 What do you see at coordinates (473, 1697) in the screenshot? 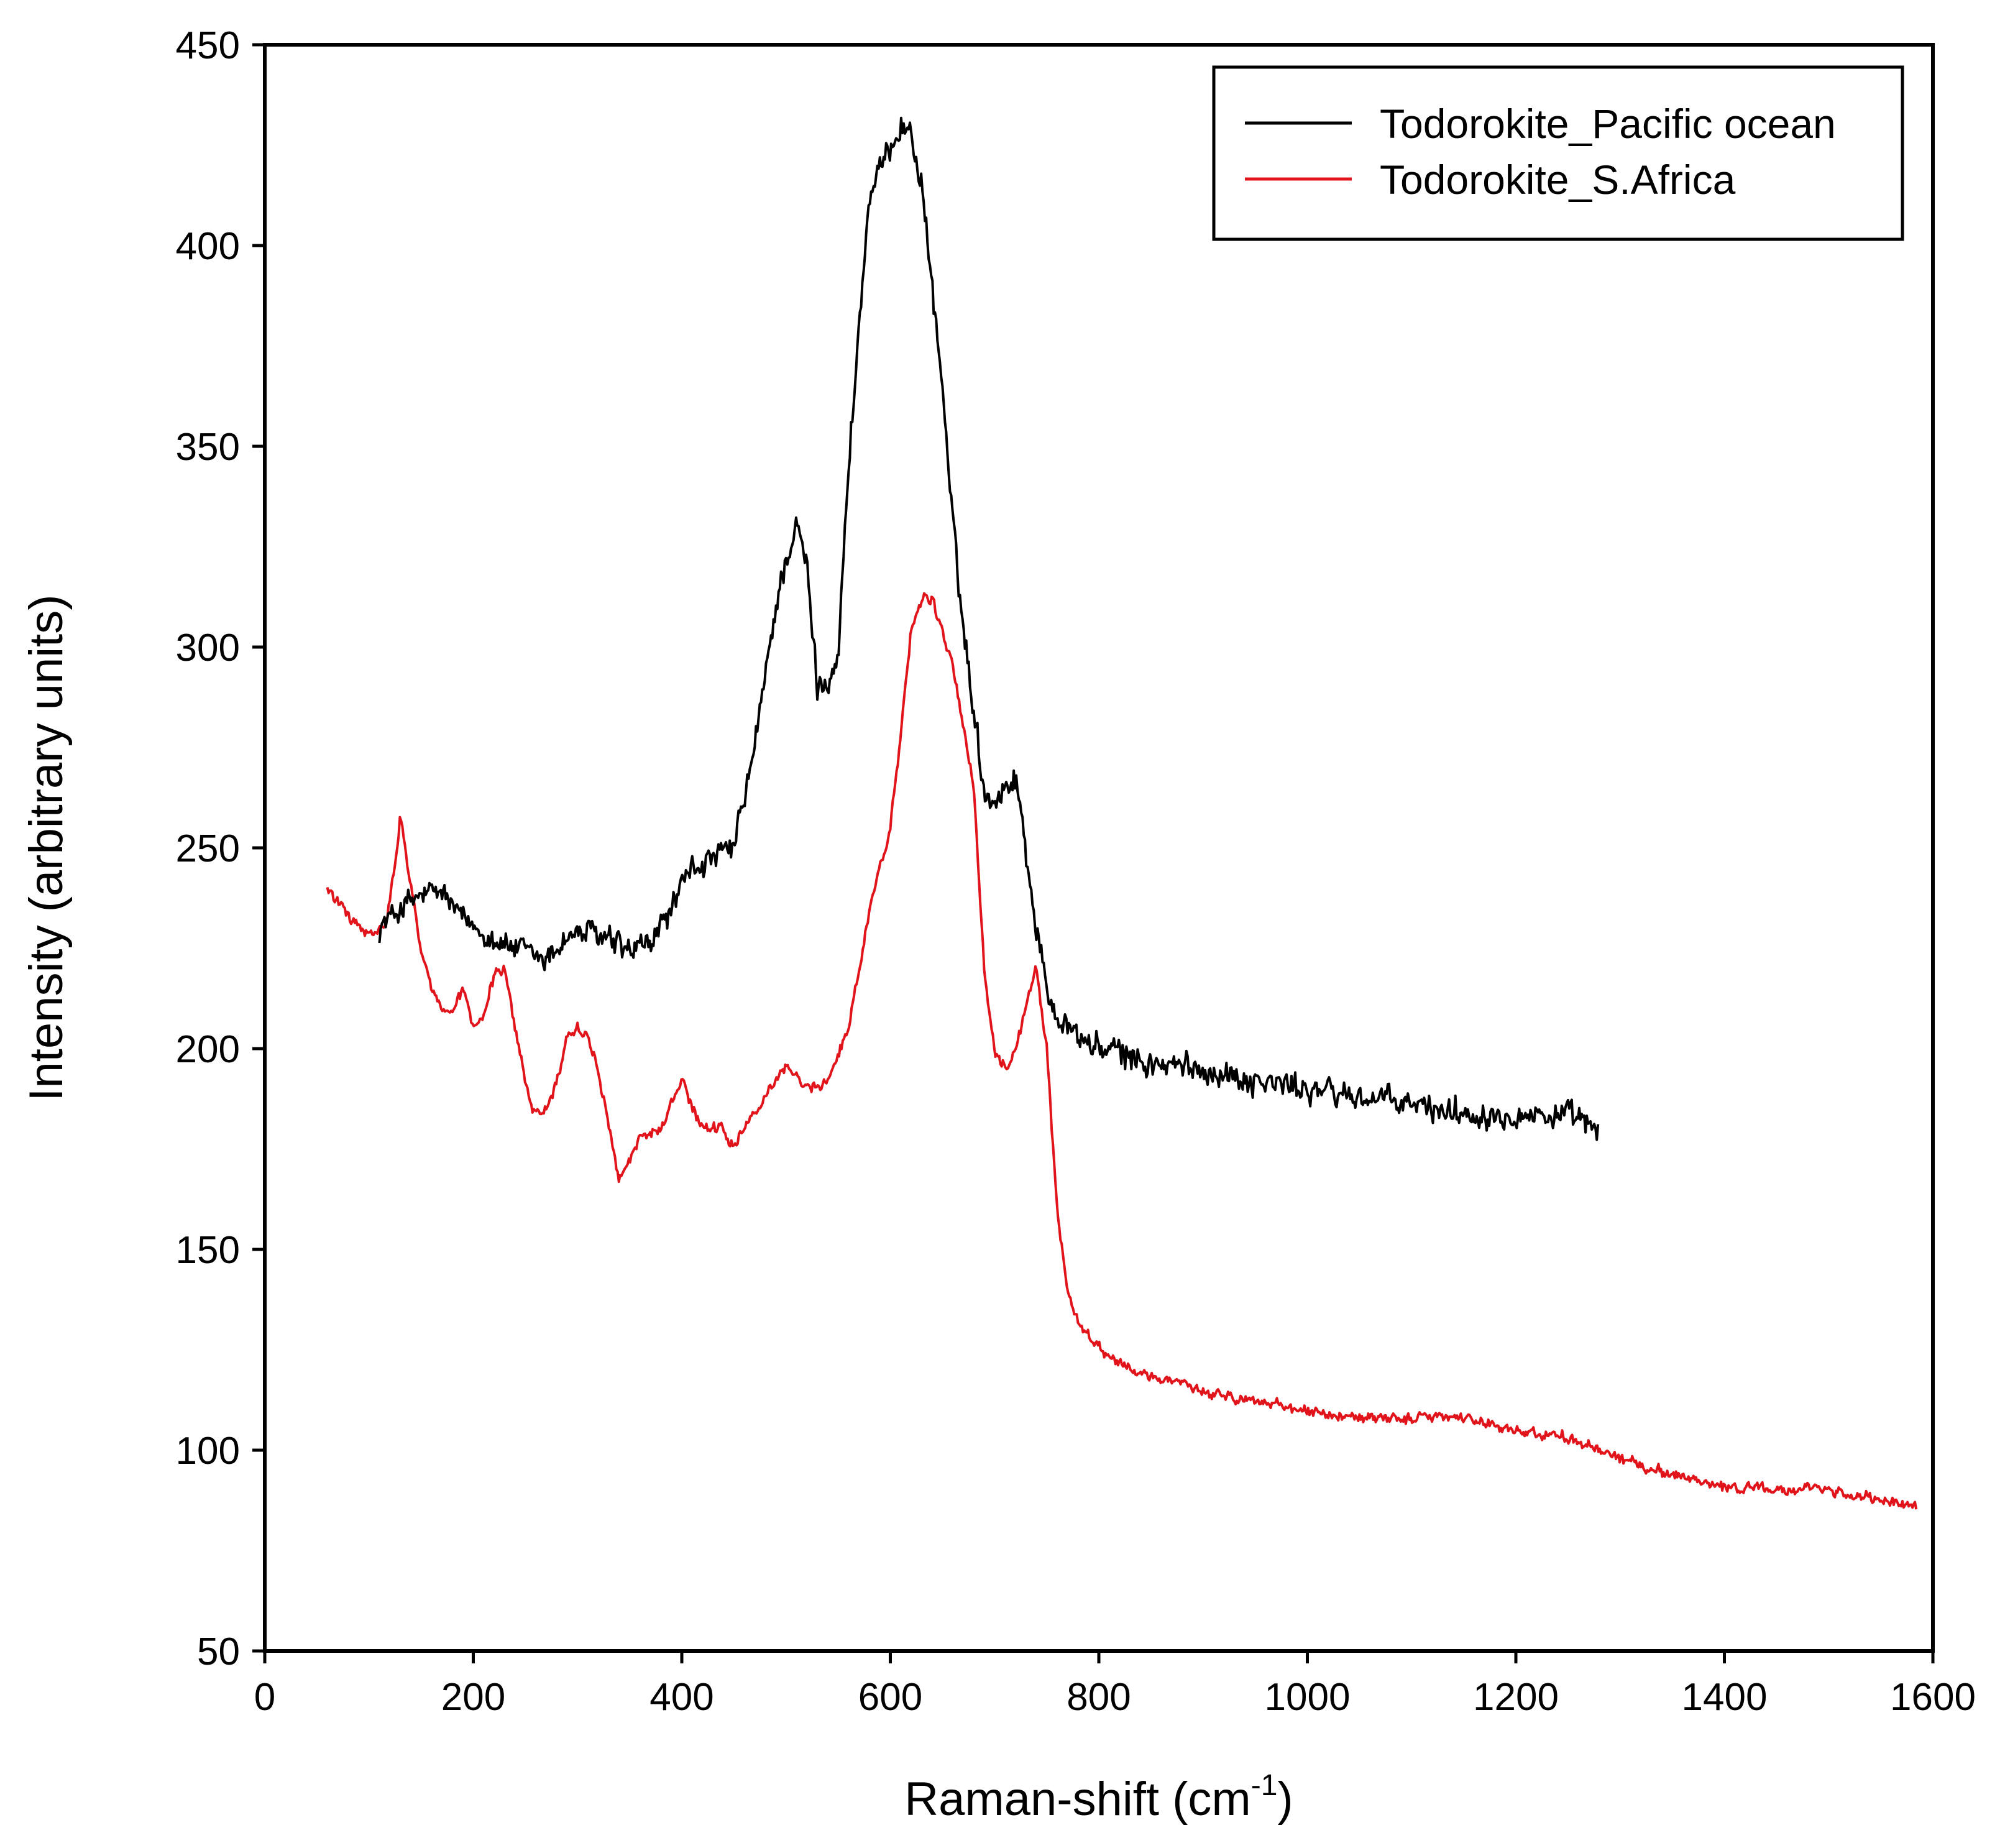
I see `x-tick-label: 200` at bounding box center [473, 1697].